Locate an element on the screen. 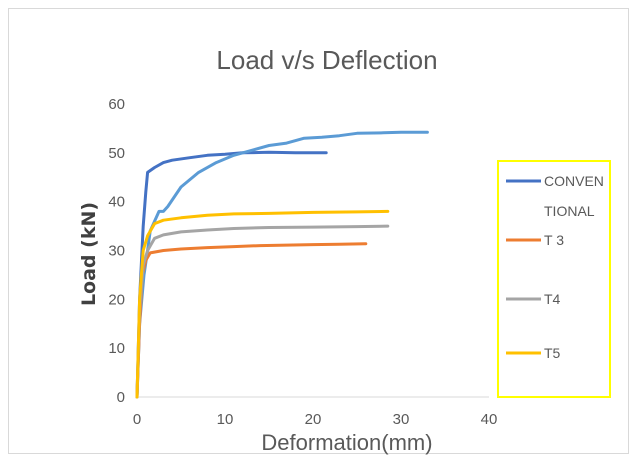 Image resolution: width=639 pixels, height=462 pixels. y-axis-label: Load (kN) is located at coordinates (89, 254).